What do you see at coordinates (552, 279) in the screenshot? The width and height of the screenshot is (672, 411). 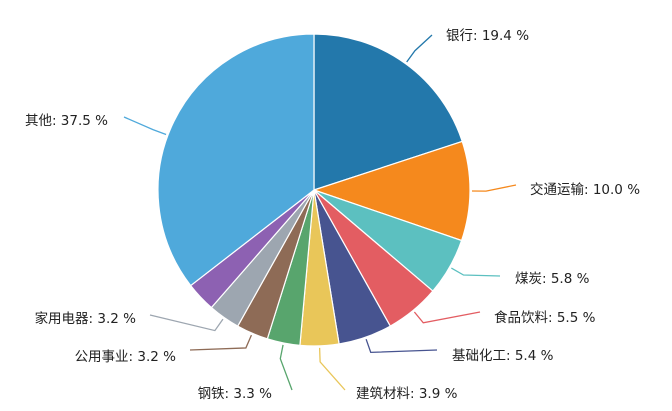 I see `slice-label-2: 煤炭: 5.8 %` at bounding box center [552, 279].